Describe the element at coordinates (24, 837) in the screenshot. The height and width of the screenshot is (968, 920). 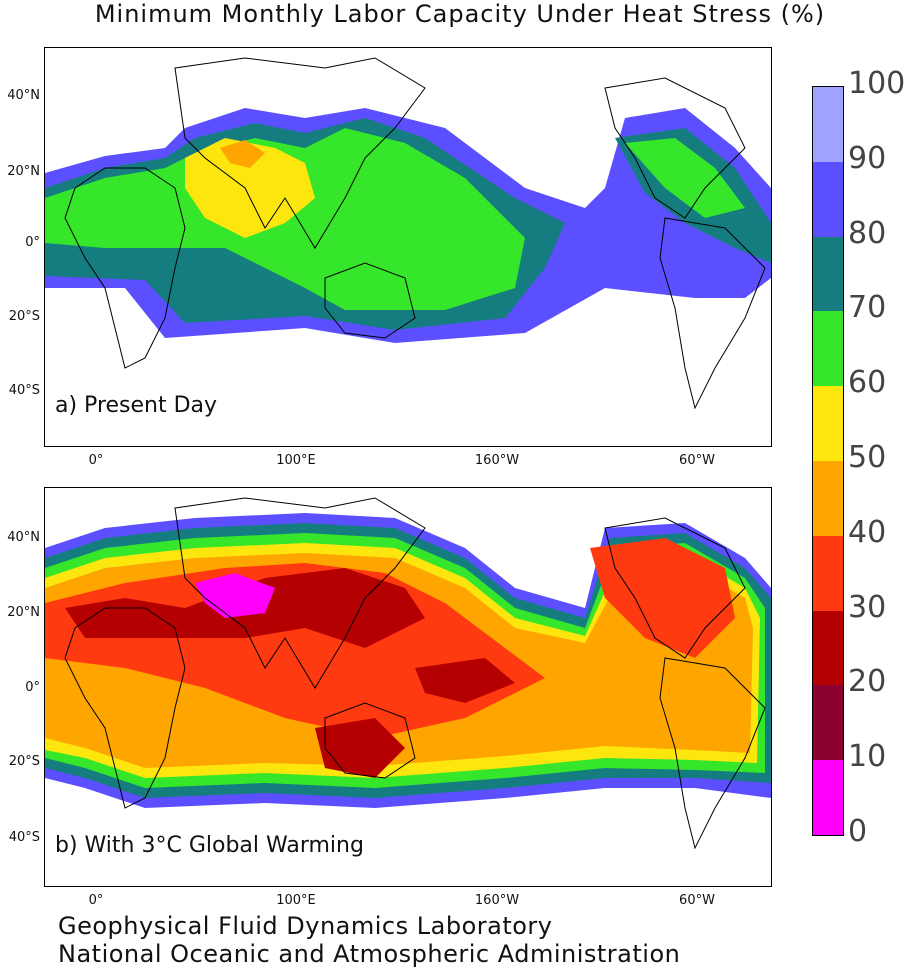
I see `lat-tick-b-40s: 40°S` at that location.